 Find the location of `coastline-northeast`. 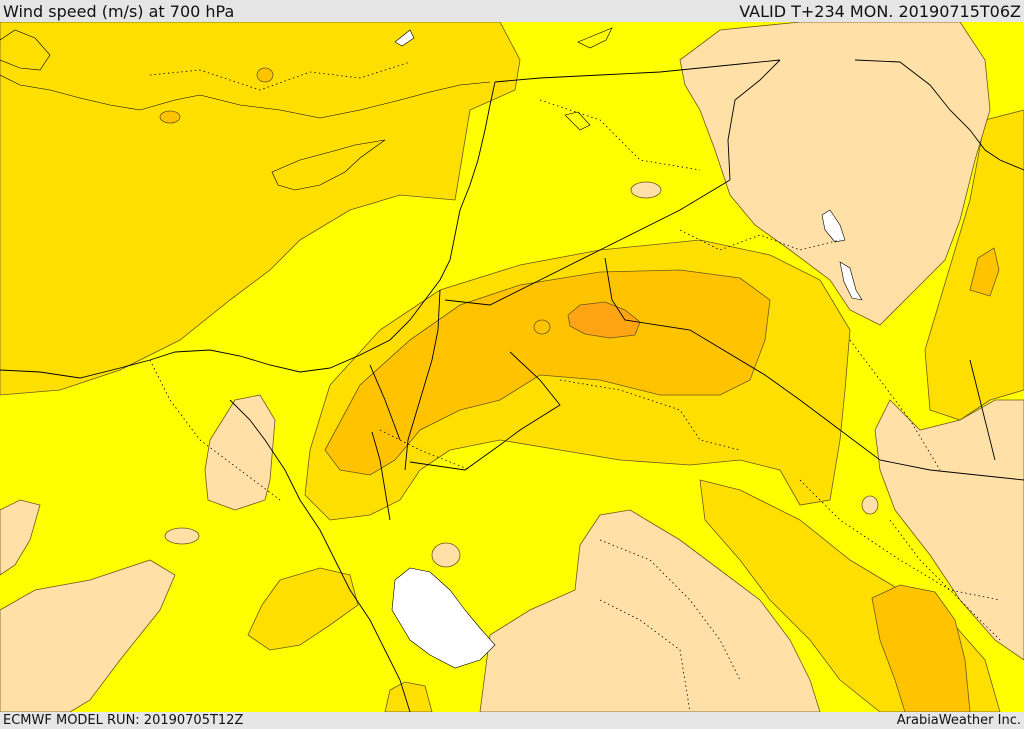

coastline-northeast is located at coordinates (588, 79).